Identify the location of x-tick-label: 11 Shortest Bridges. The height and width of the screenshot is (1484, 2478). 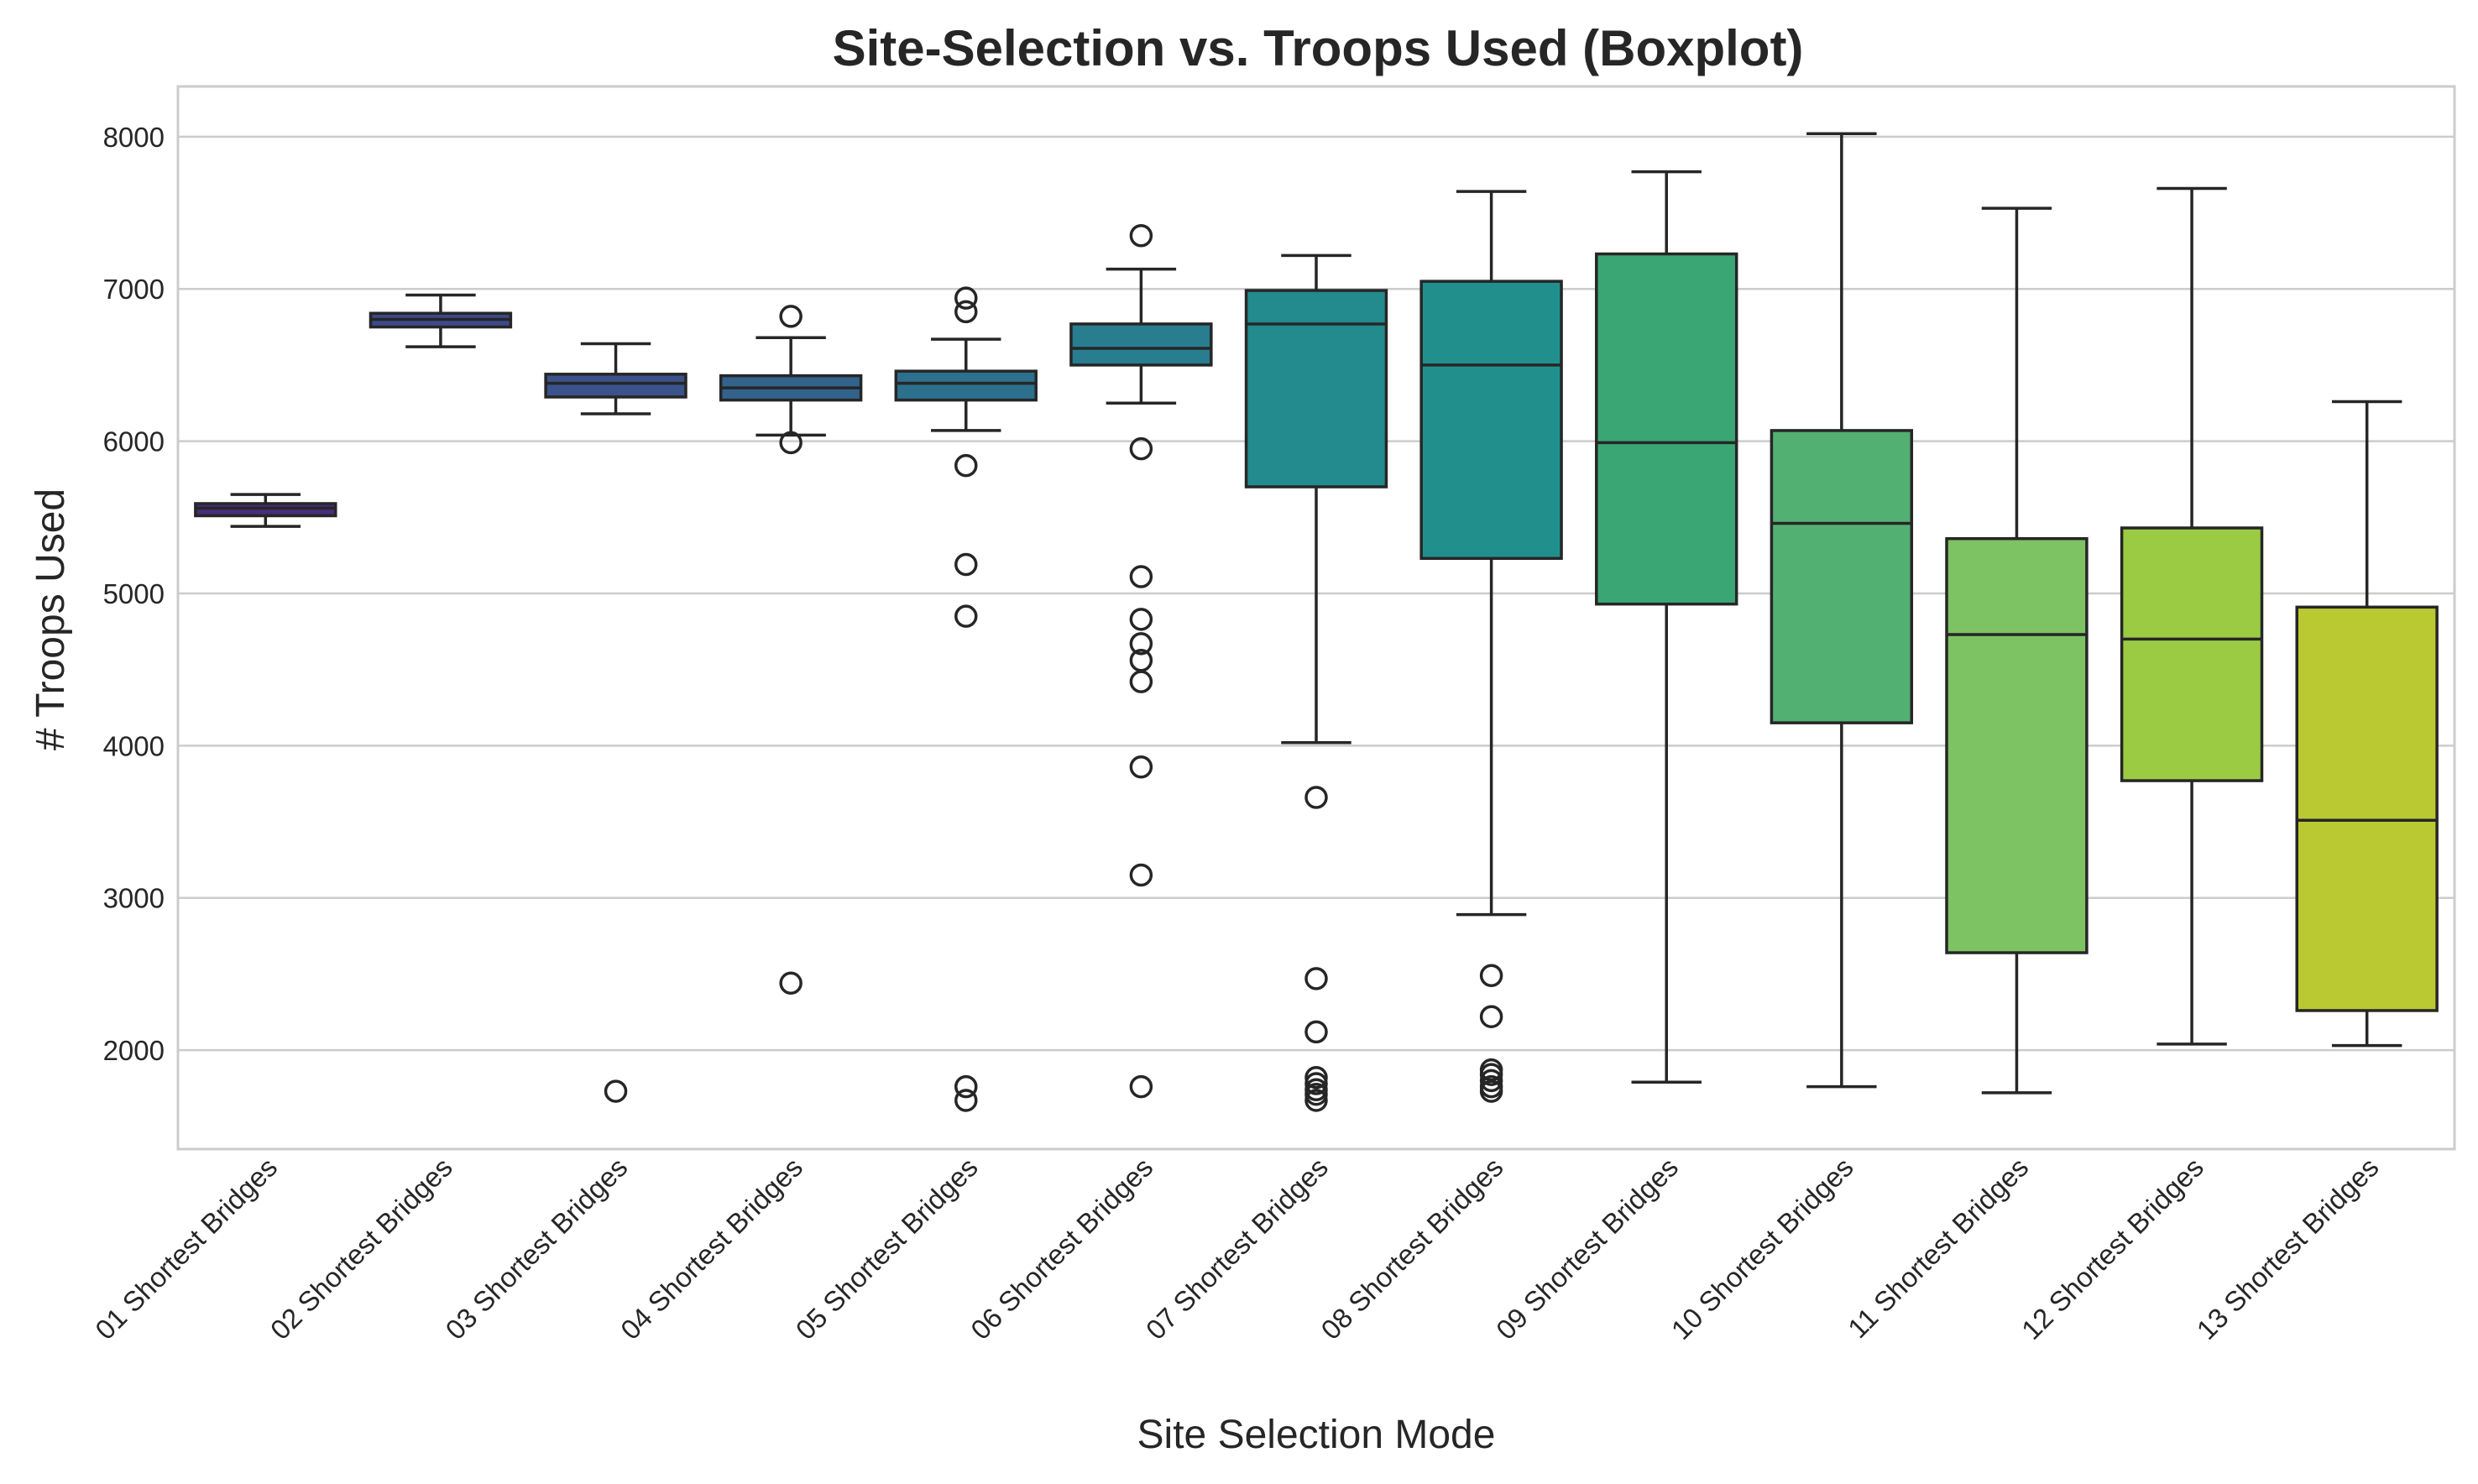
(1938, 1248).